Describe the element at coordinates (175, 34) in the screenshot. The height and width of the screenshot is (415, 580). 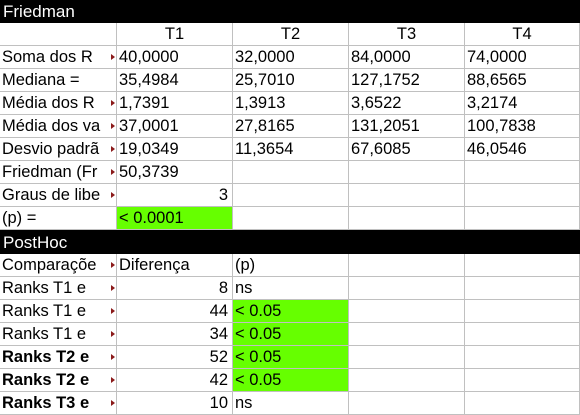
I see `column-header-t1: T1` at that location.